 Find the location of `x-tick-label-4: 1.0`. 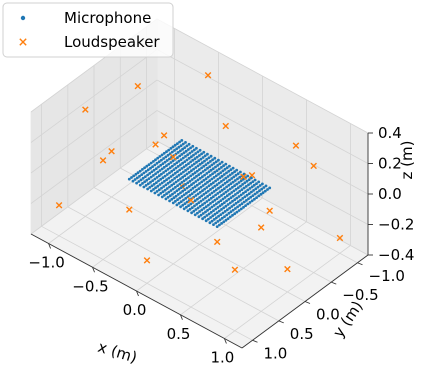

x-tick-label-4: 1.0 is located at coordinates (222, 358).